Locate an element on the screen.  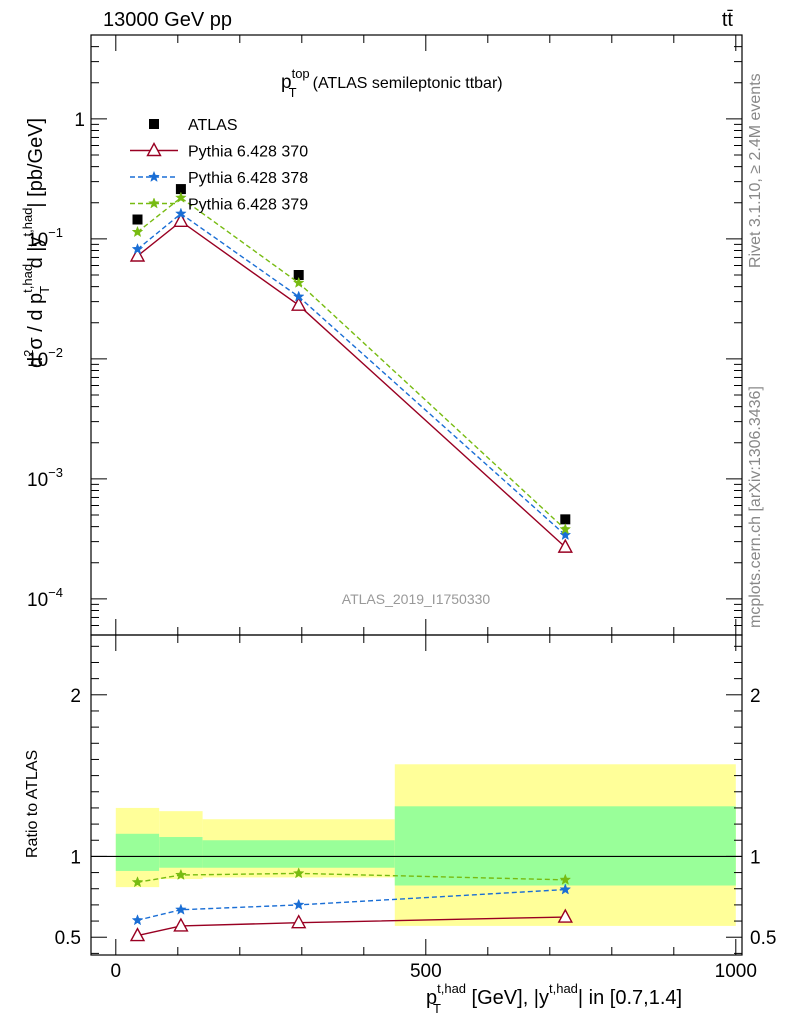
watermark: ATLAS_2019_I1750330 is located at coordinates (416, 599).